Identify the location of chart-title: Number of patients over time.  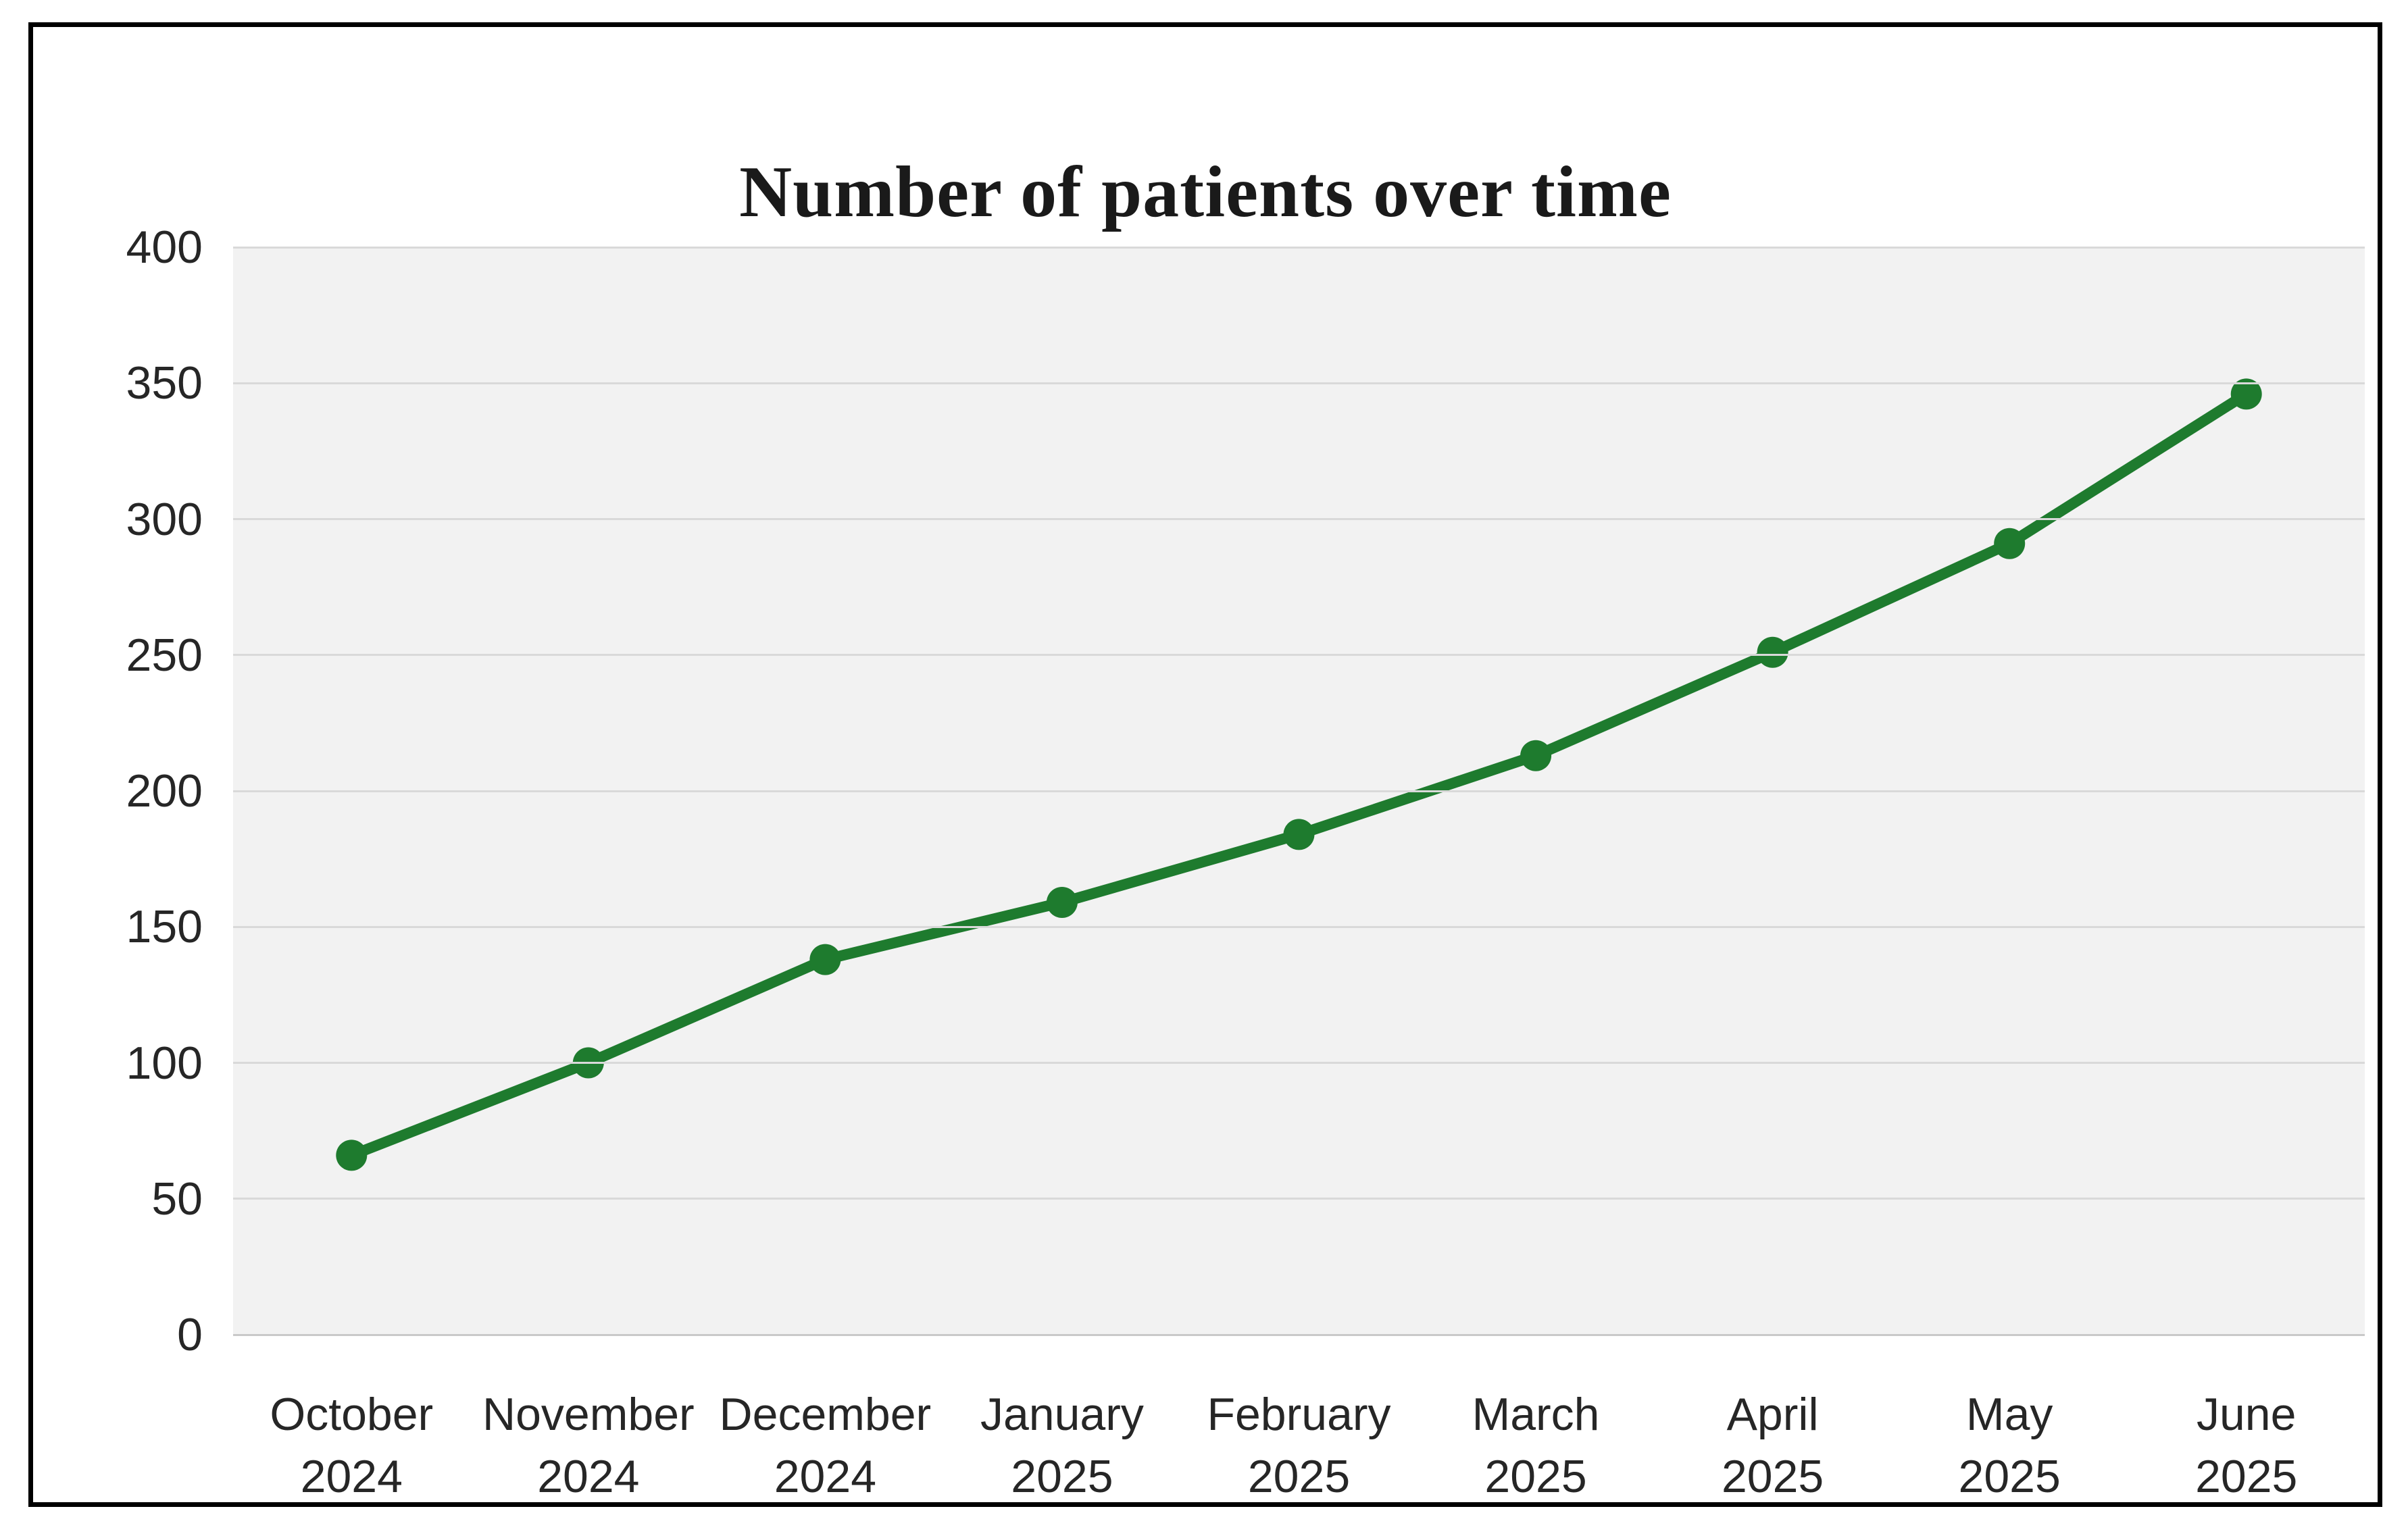
(1205, 192).